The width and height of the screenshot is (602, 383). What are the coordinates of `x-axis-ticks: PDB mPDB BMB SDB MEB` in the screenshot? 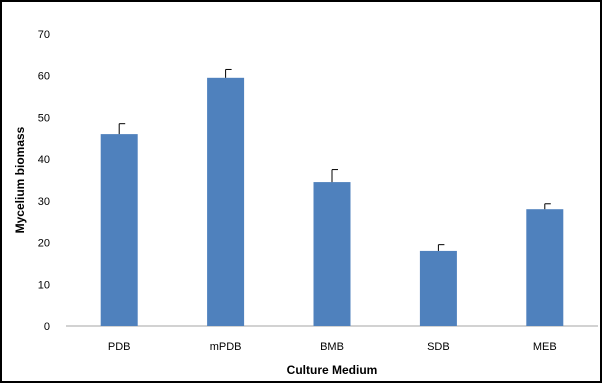 It's located at (332, 347).